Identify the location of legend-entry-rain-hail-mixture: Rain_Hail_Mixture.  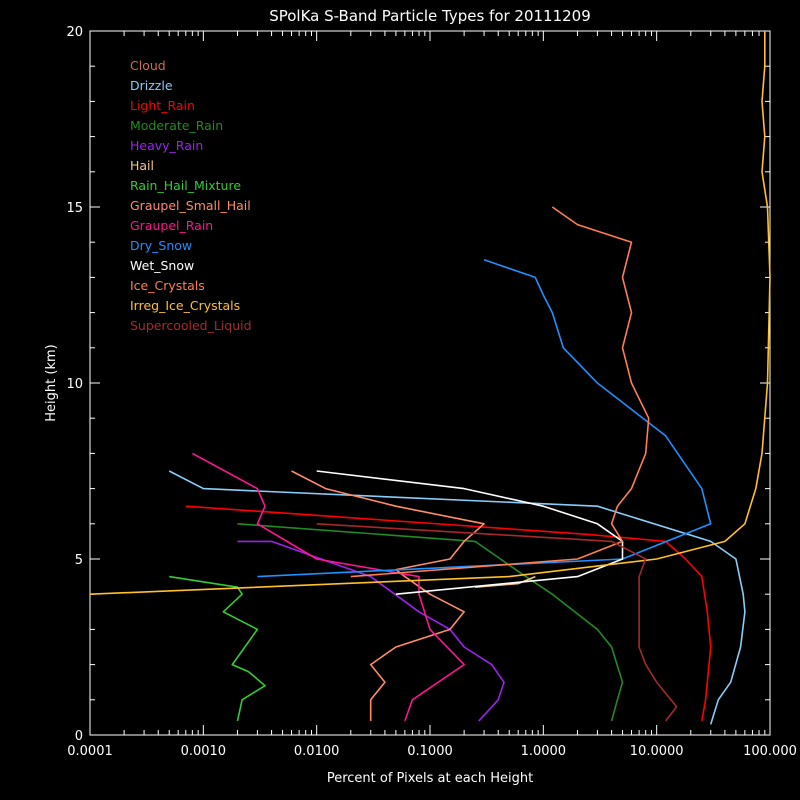
(185, 185).